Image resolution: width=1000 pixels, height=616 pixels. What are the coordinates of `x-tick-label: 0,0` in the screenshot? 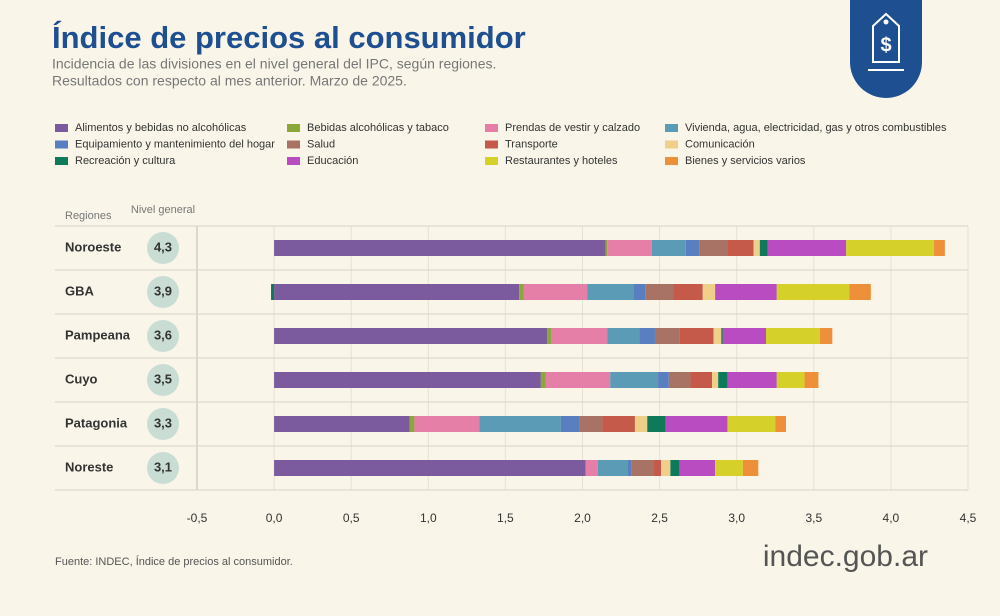 It's located at (274, 518).